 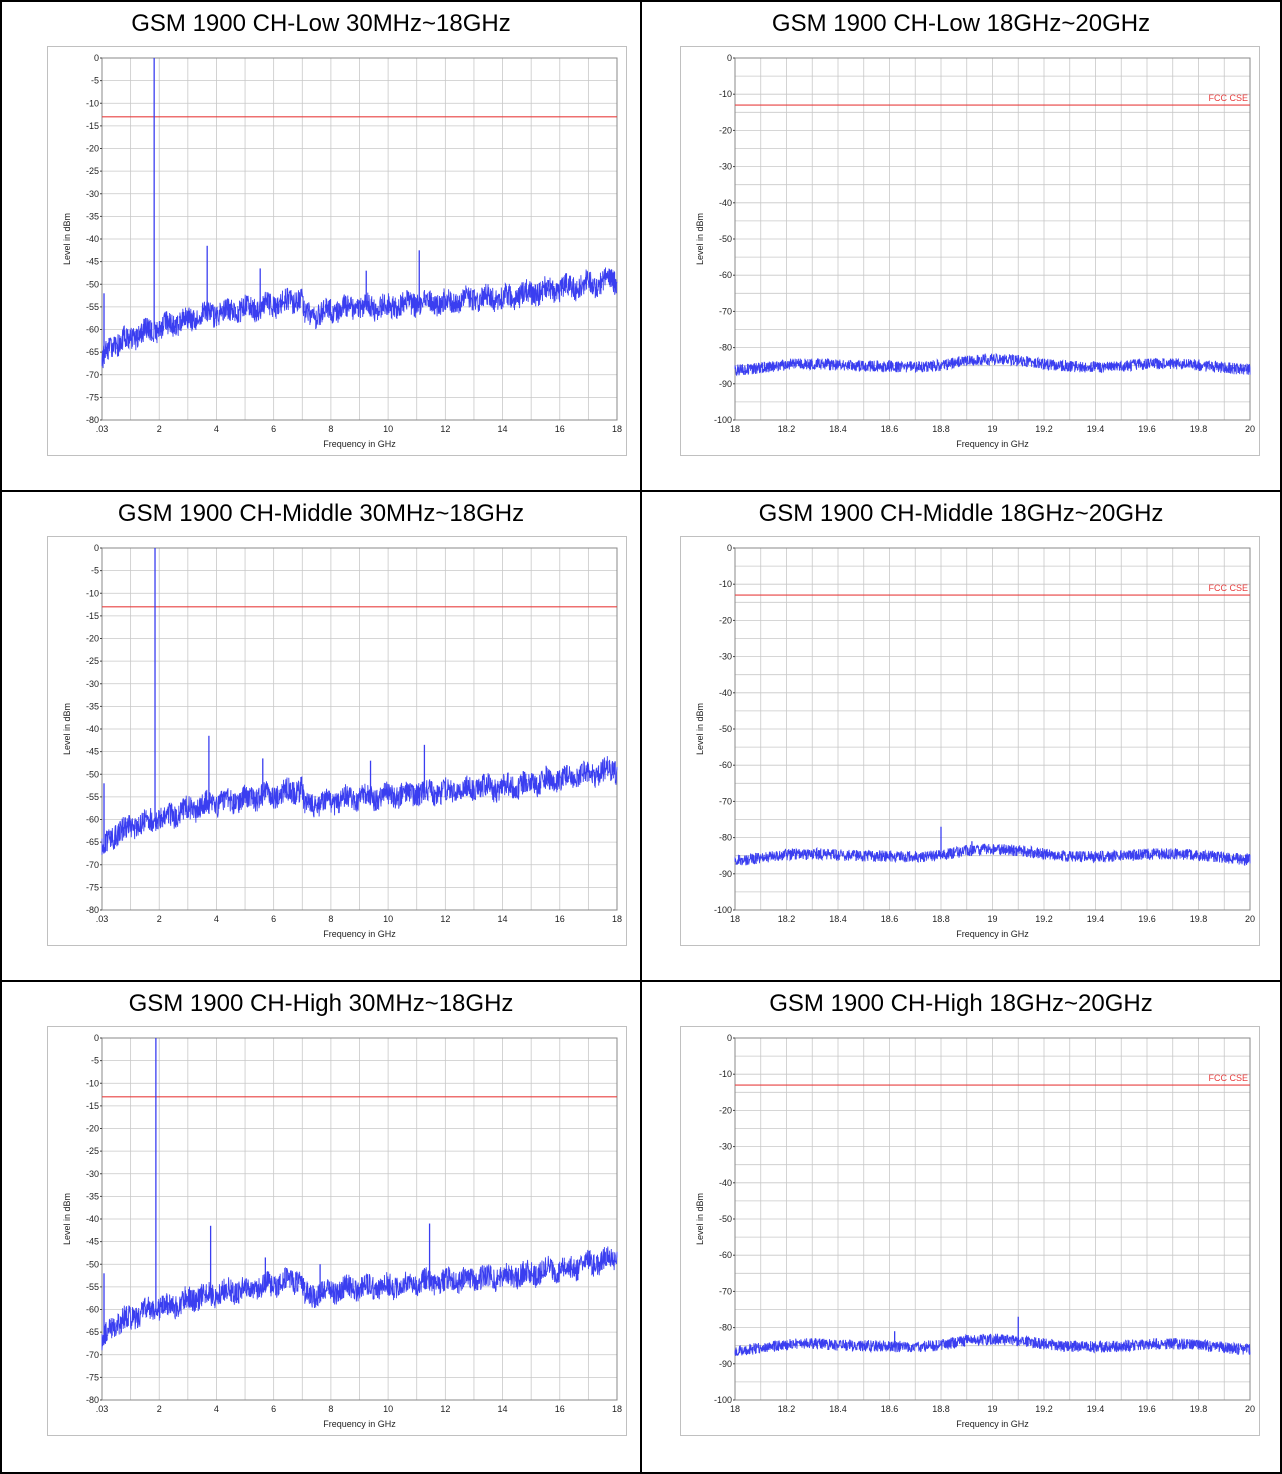 What do you see at coordinates (961, 1003) in the screenshot?
I see `chart-title: GSM 1900 CH-High 18GHz~20GHz` at bounding box center [961, 1003].